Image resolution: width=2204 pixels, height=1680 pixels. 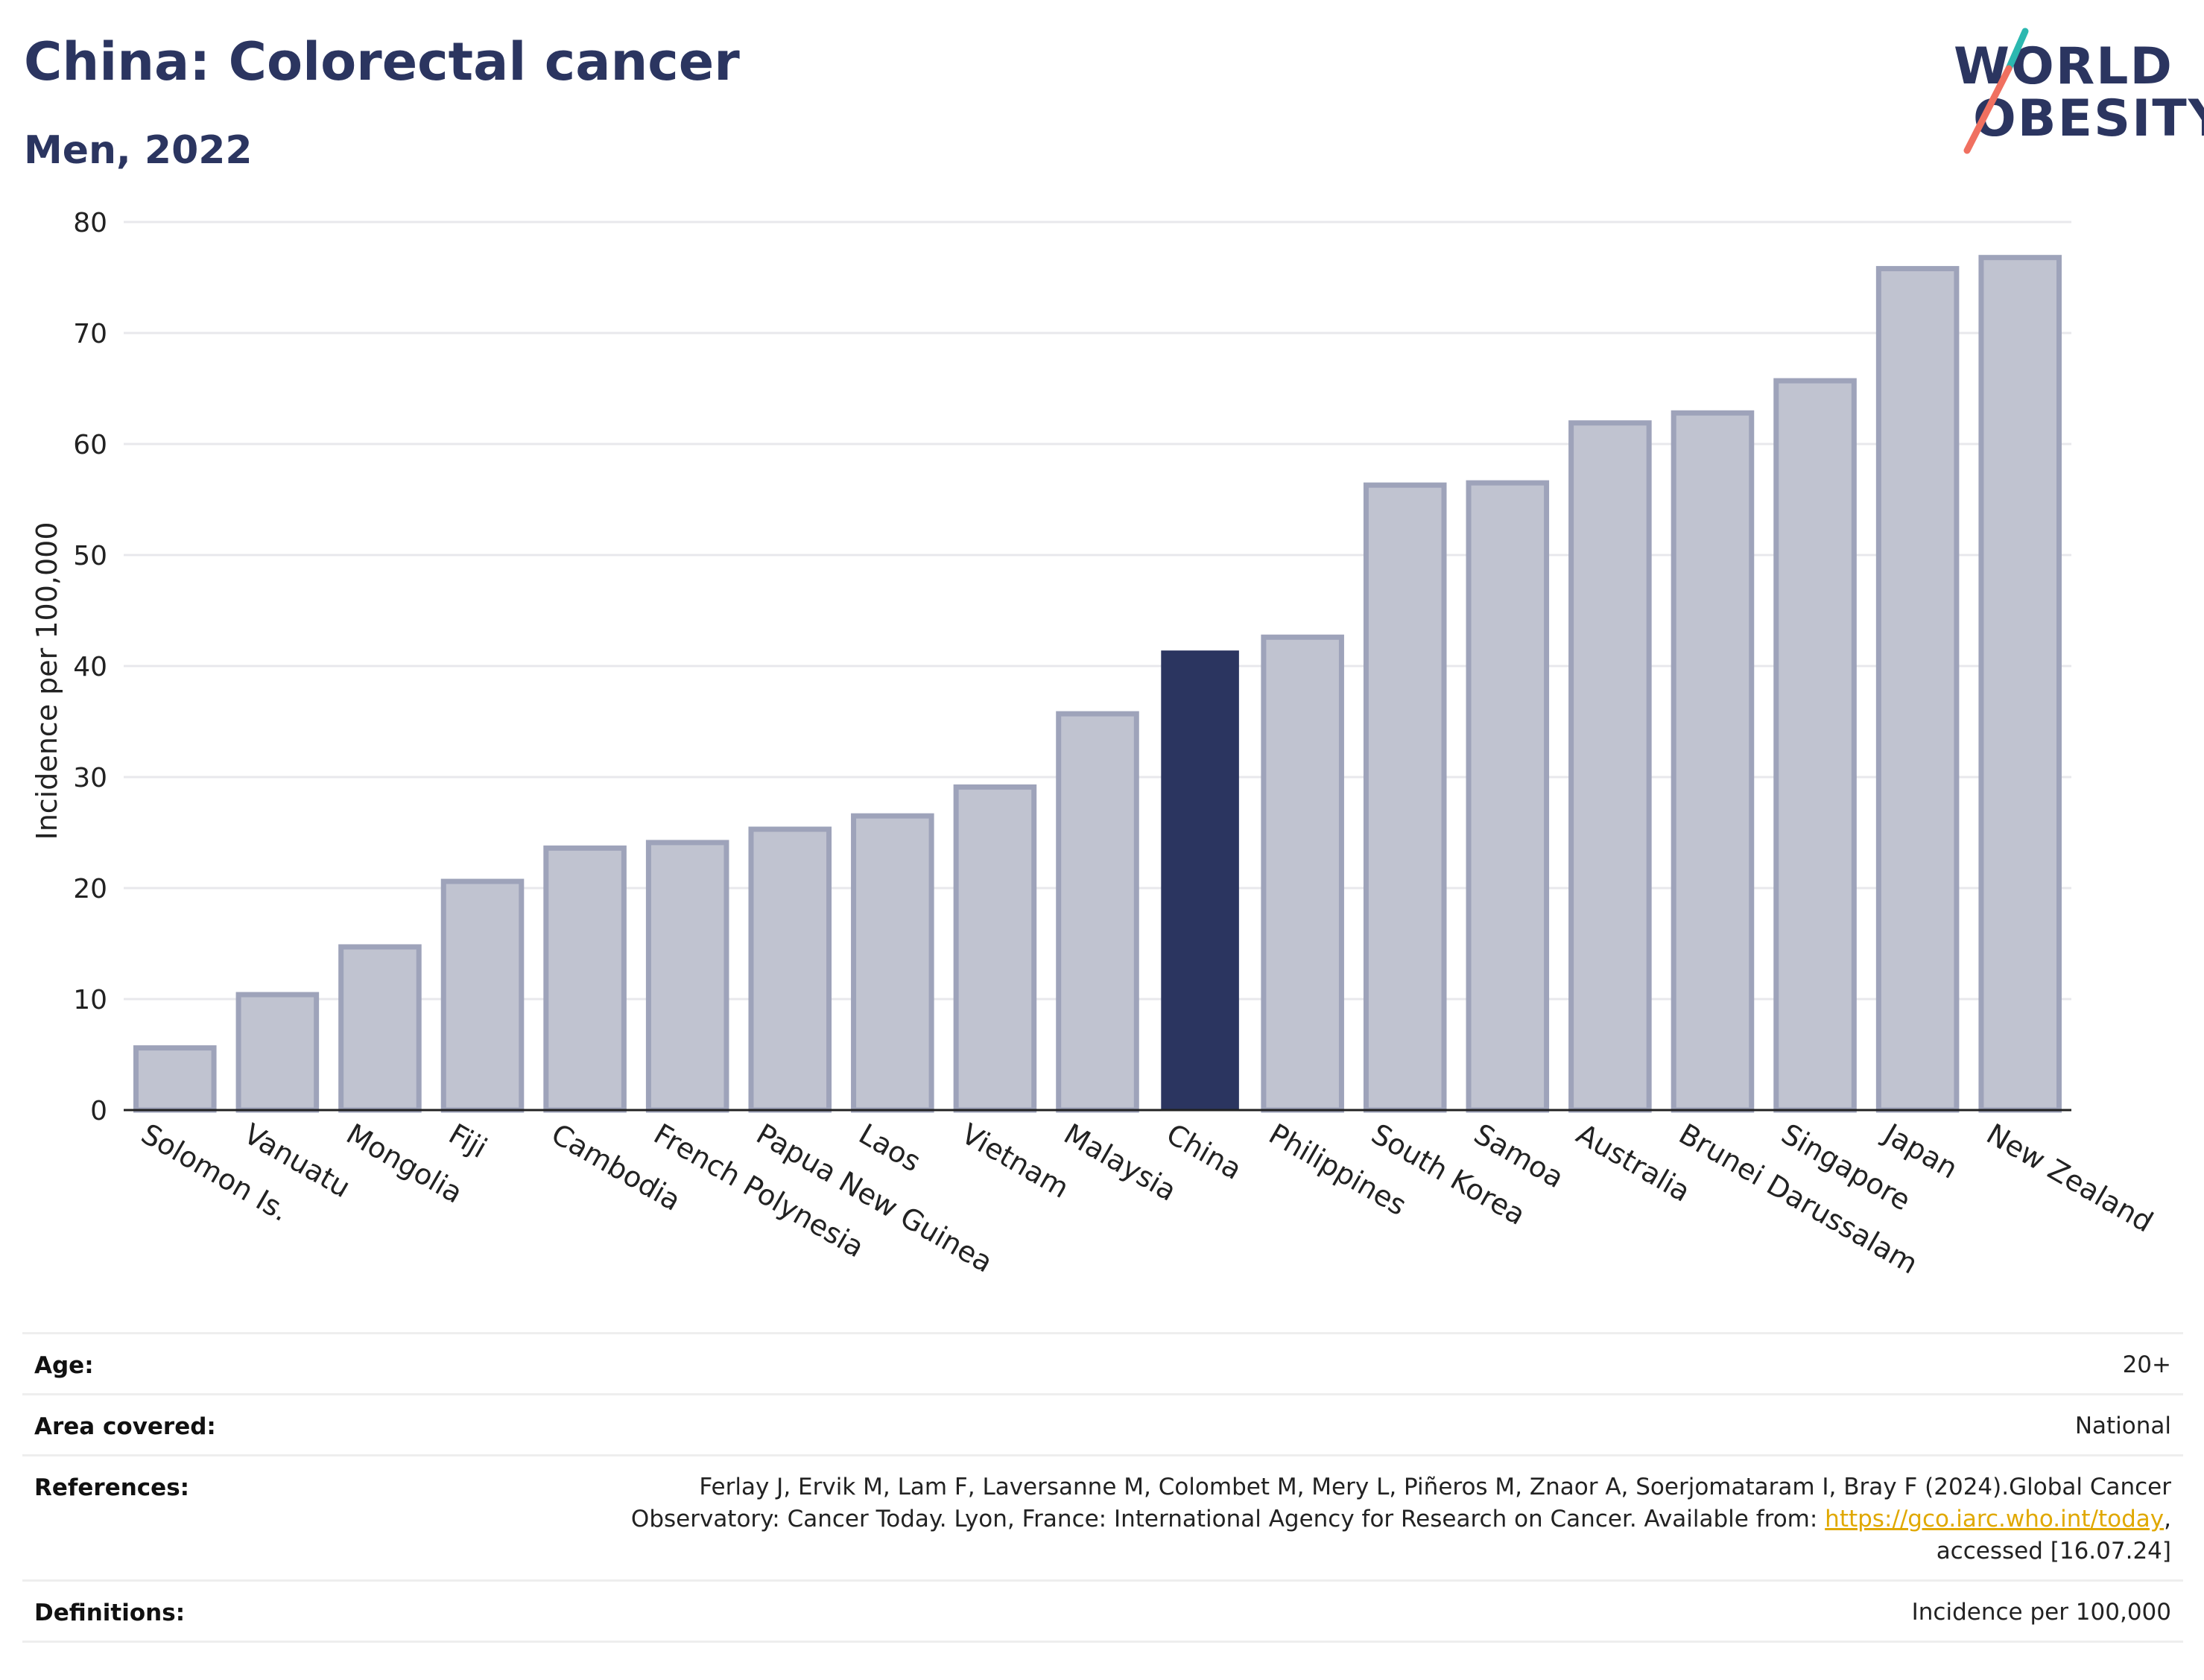 I want to click on reference-link: https://gco.iarc.who.int/today, so click(x=1995, y=1519).